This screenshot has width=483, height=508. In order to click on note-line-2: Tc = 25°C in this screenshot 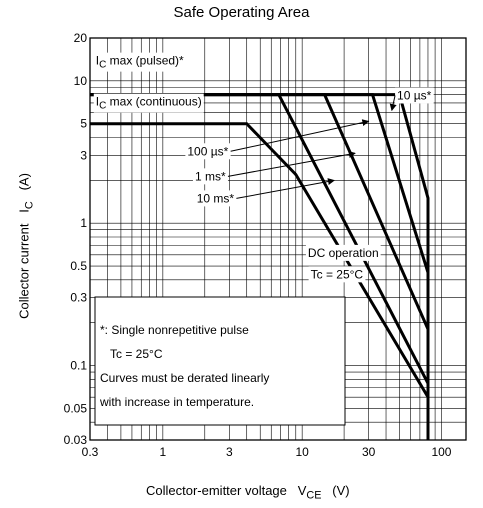, I will do `click(136, 354)`.